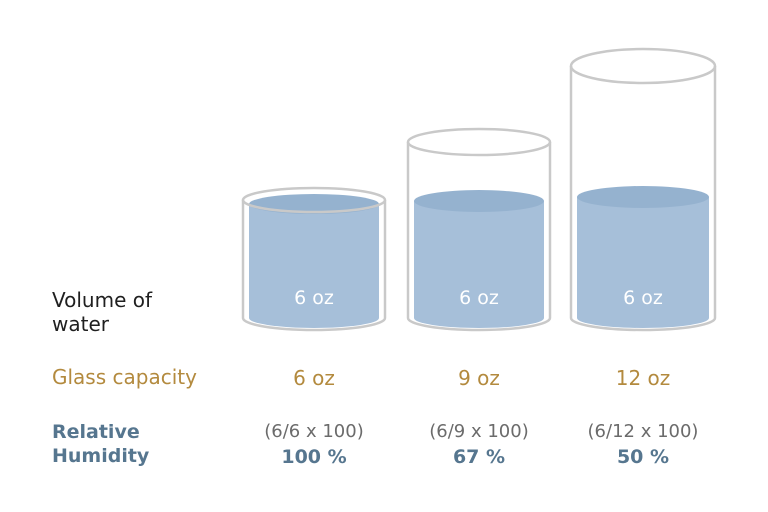 The width and height of the screenshot is (768, 512). I want to click on glass-9oz-water-surface, so click(479, 201).